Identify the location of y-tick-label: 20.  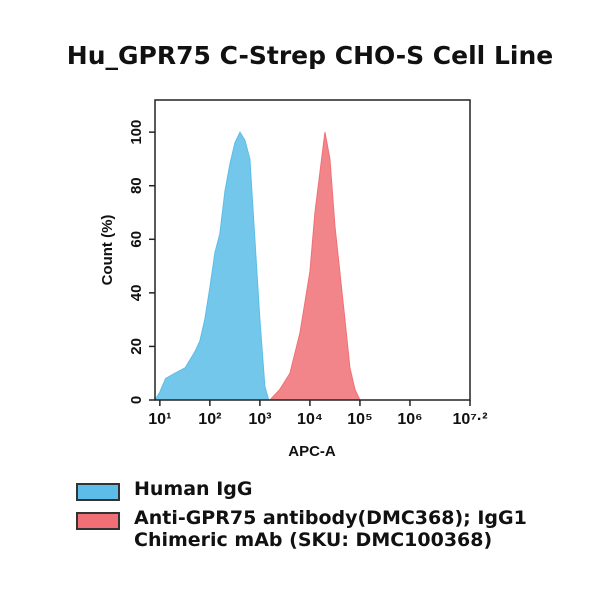
(136, 346).